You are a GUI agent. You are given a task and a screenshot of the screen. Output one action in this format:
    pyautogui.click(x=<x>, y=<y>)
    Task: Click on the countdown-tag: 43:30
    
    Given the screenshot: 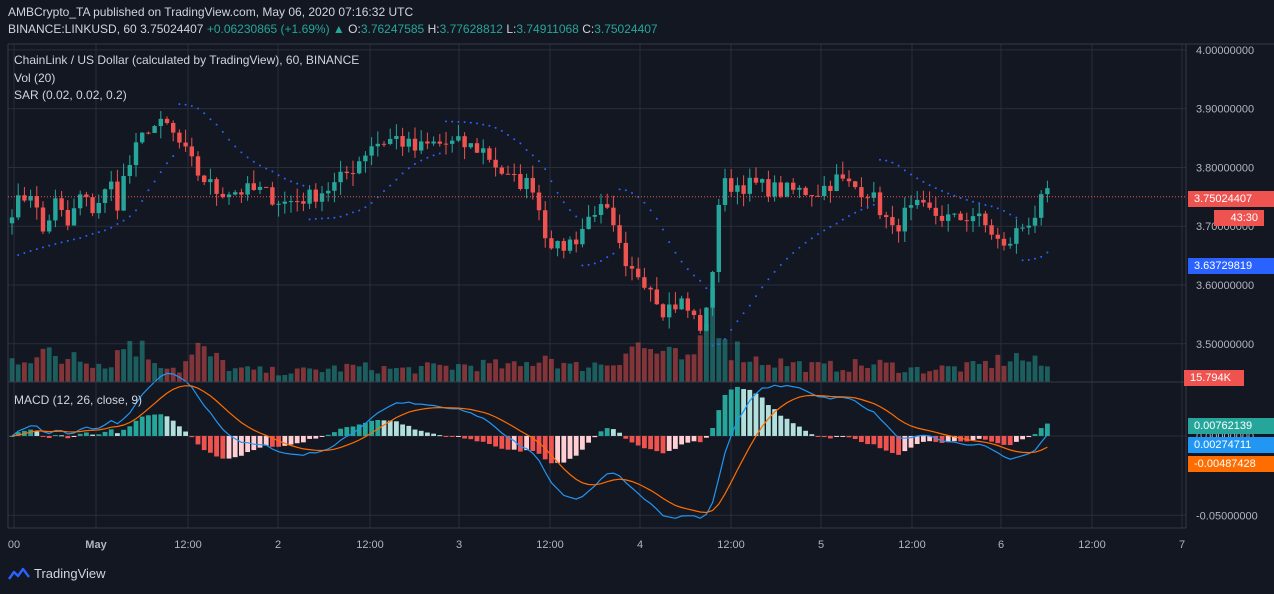 What is the action you would take?
    pyautogui.click(x=1239, y=218)
    